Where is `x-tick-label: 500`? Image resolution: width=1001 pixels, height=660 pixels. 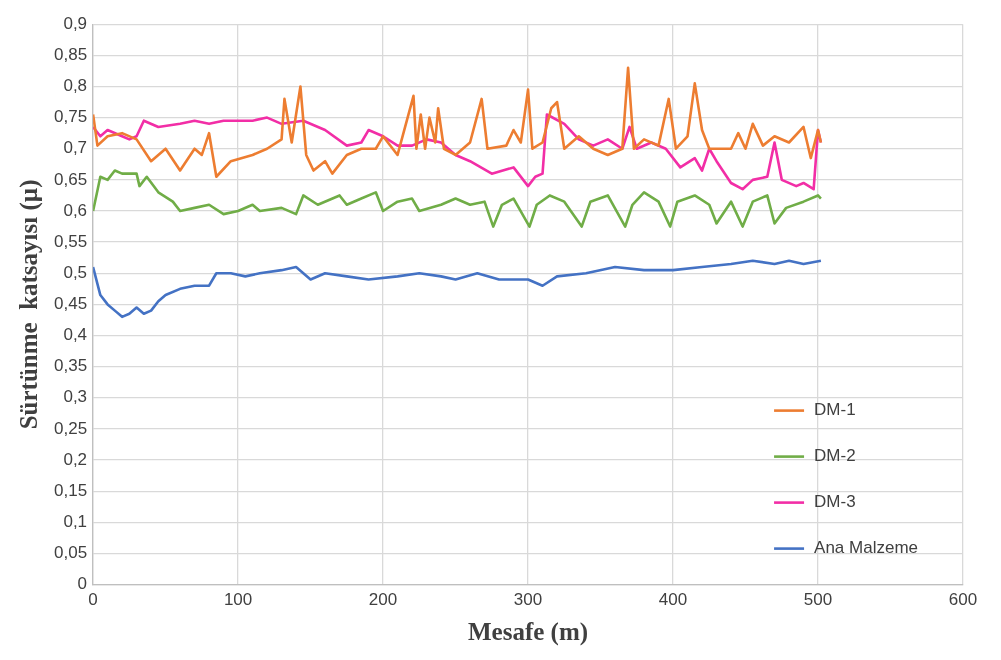 x-tick-label: 500 is located at coordinates (818, 600).